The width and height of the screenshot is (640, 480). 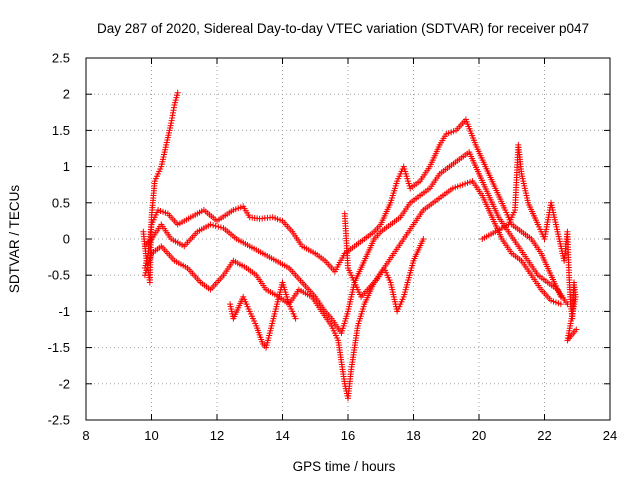 What do you see at coordinates (59, 347) in the screenshot?
I see `y-tick-label: -1.5` at bounding box center [59, 347].